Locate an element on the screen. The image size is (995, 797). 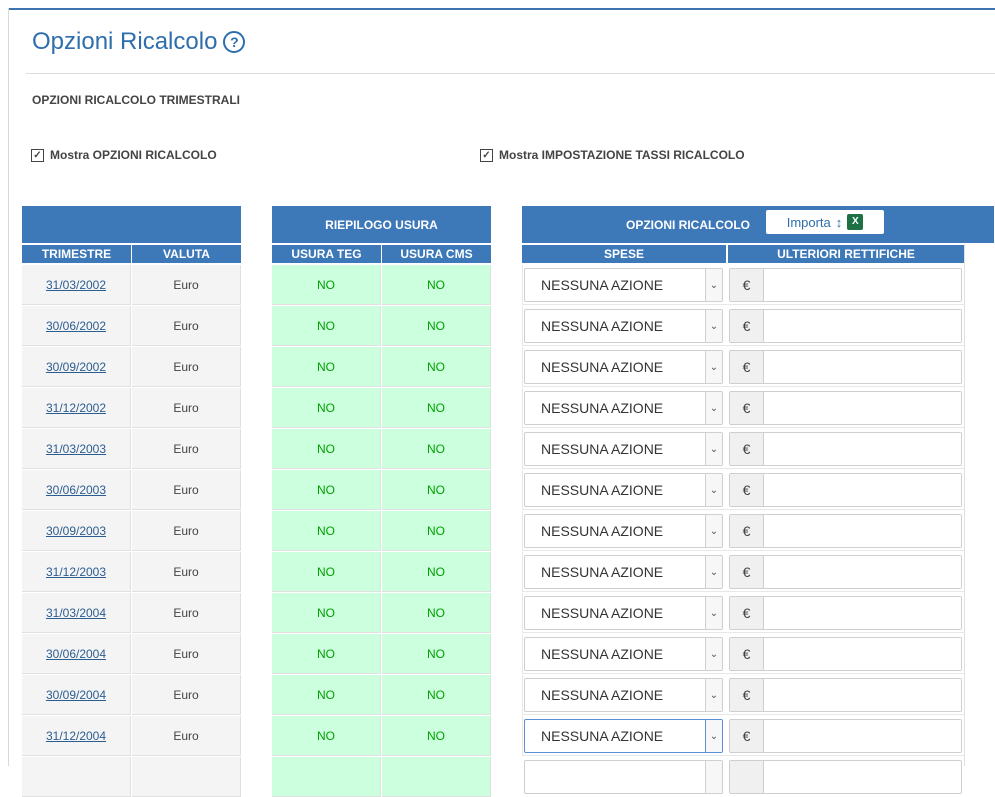
trimestre-link: 30/06/2003 is located at coordinates (76, 489).